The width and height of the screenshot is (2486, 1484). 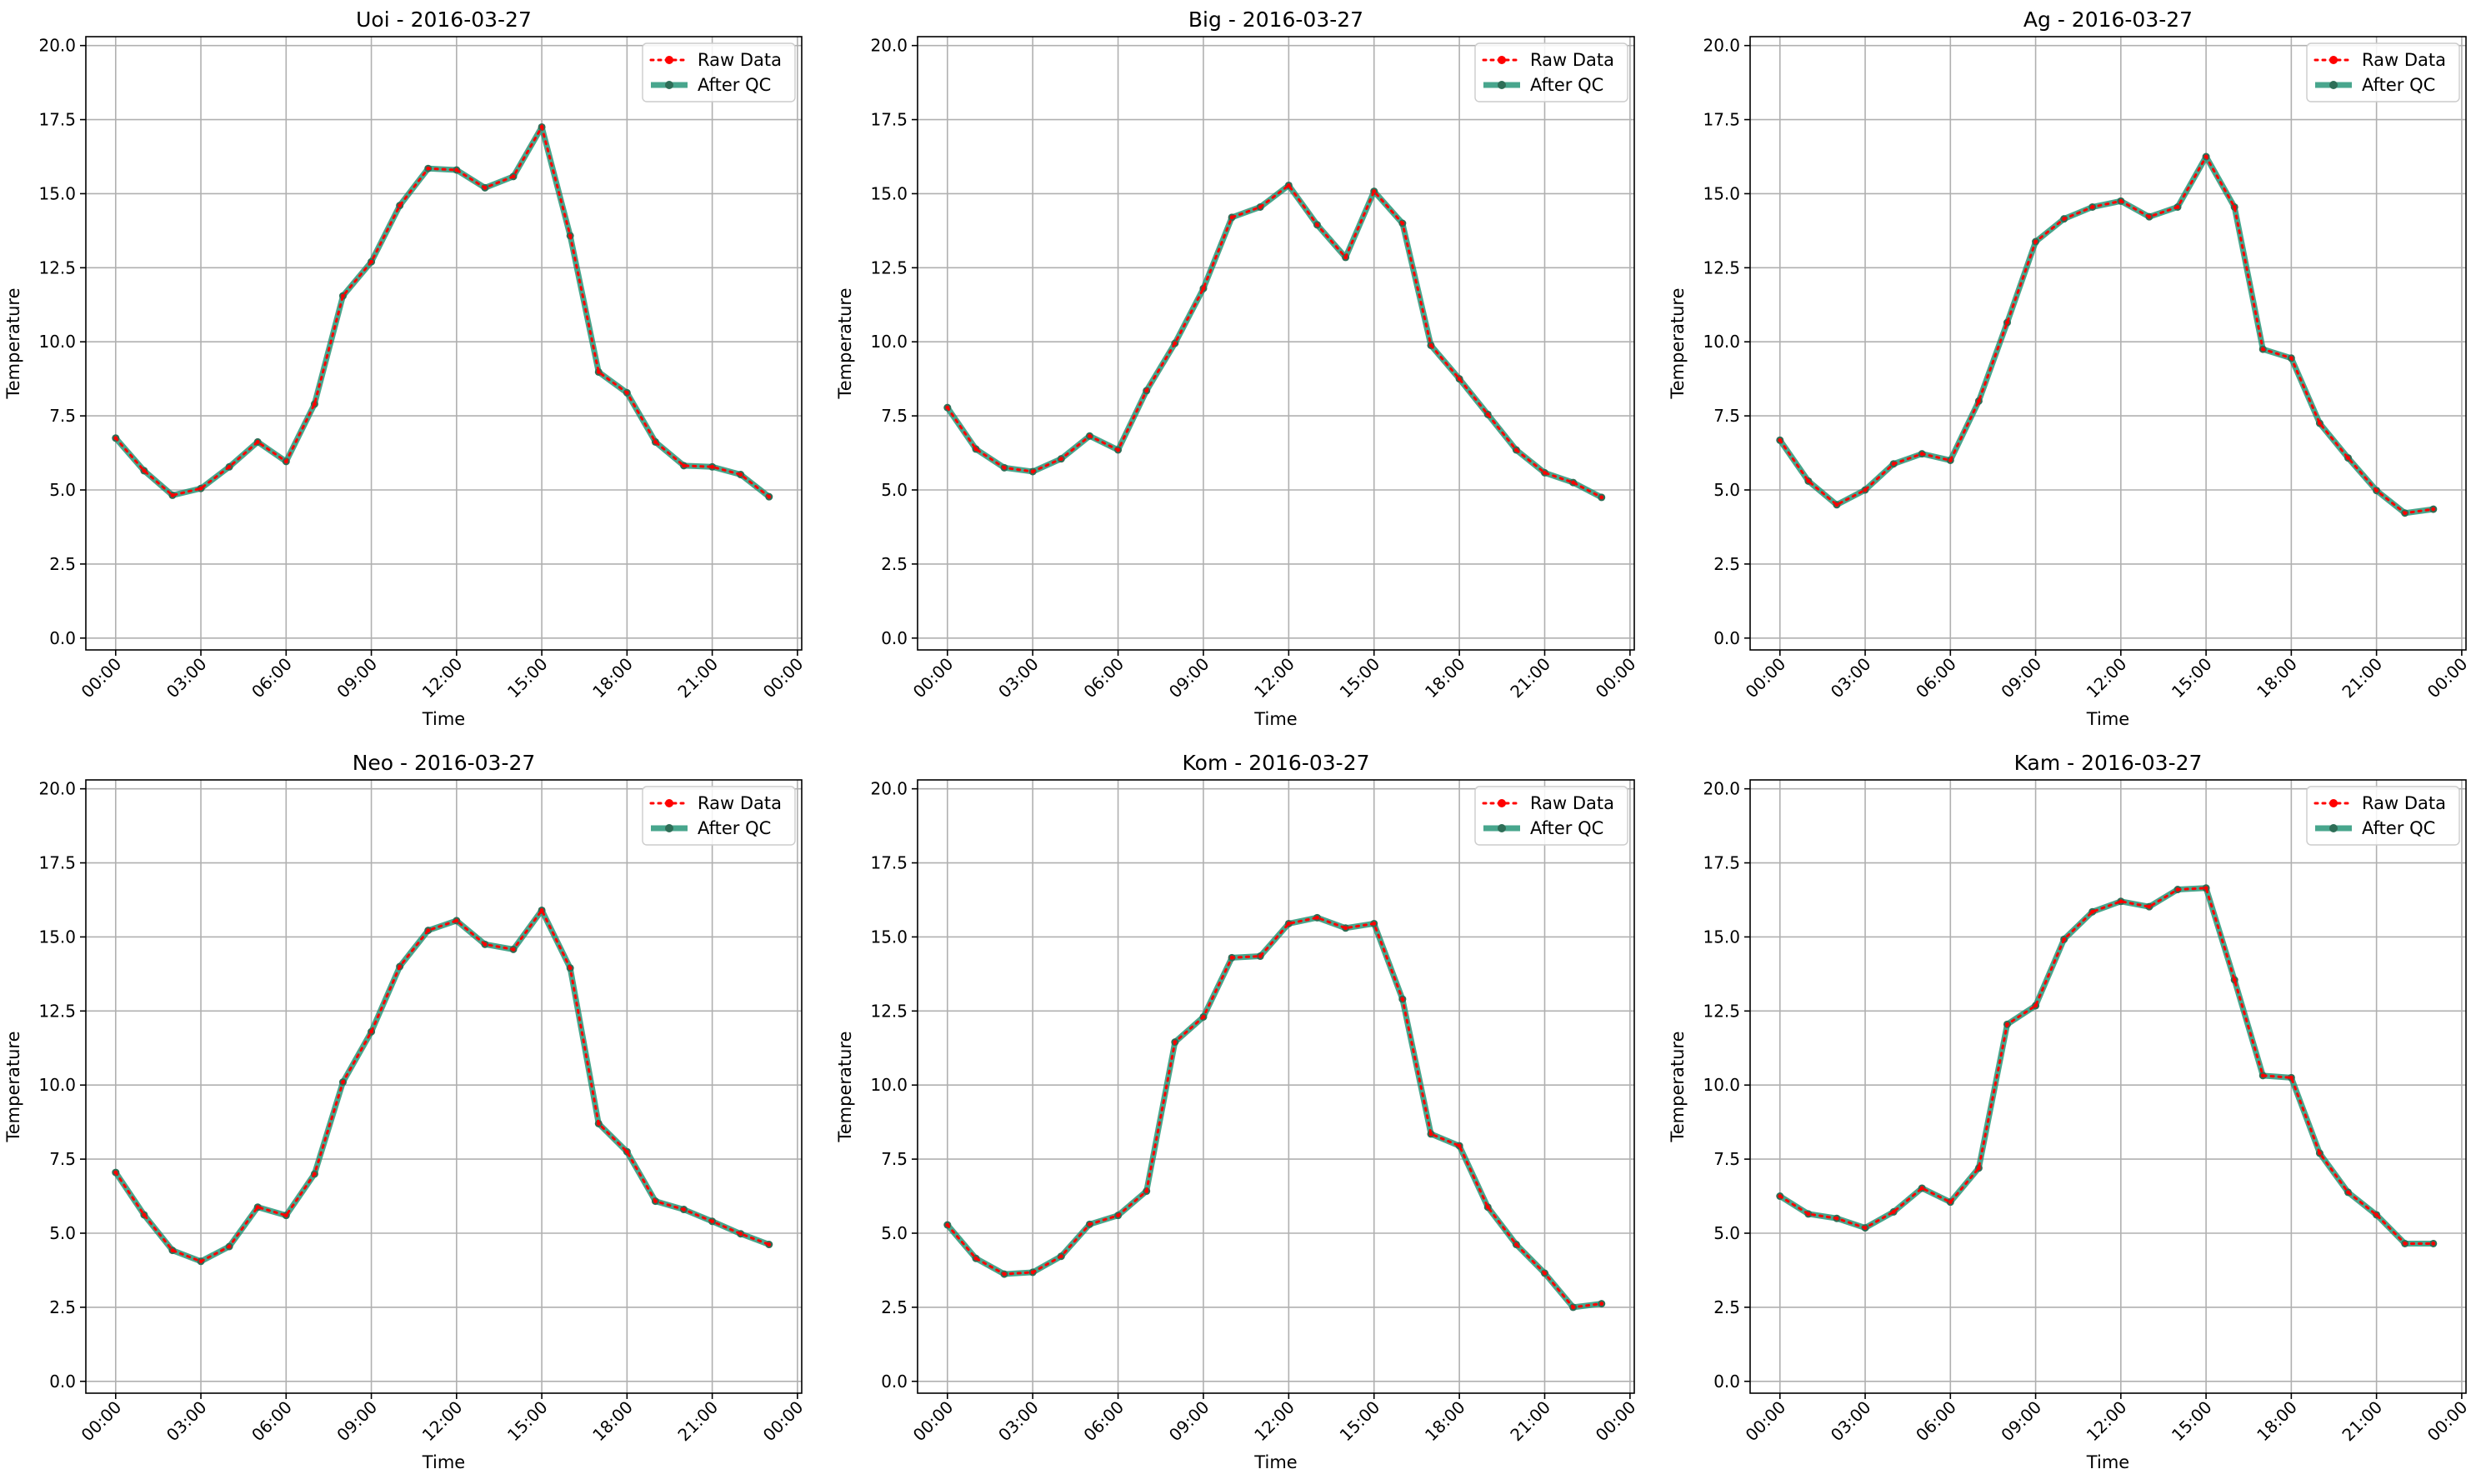 I want to click on chart-title: Neo - 2016-03-27, so click(x=444, y=763).